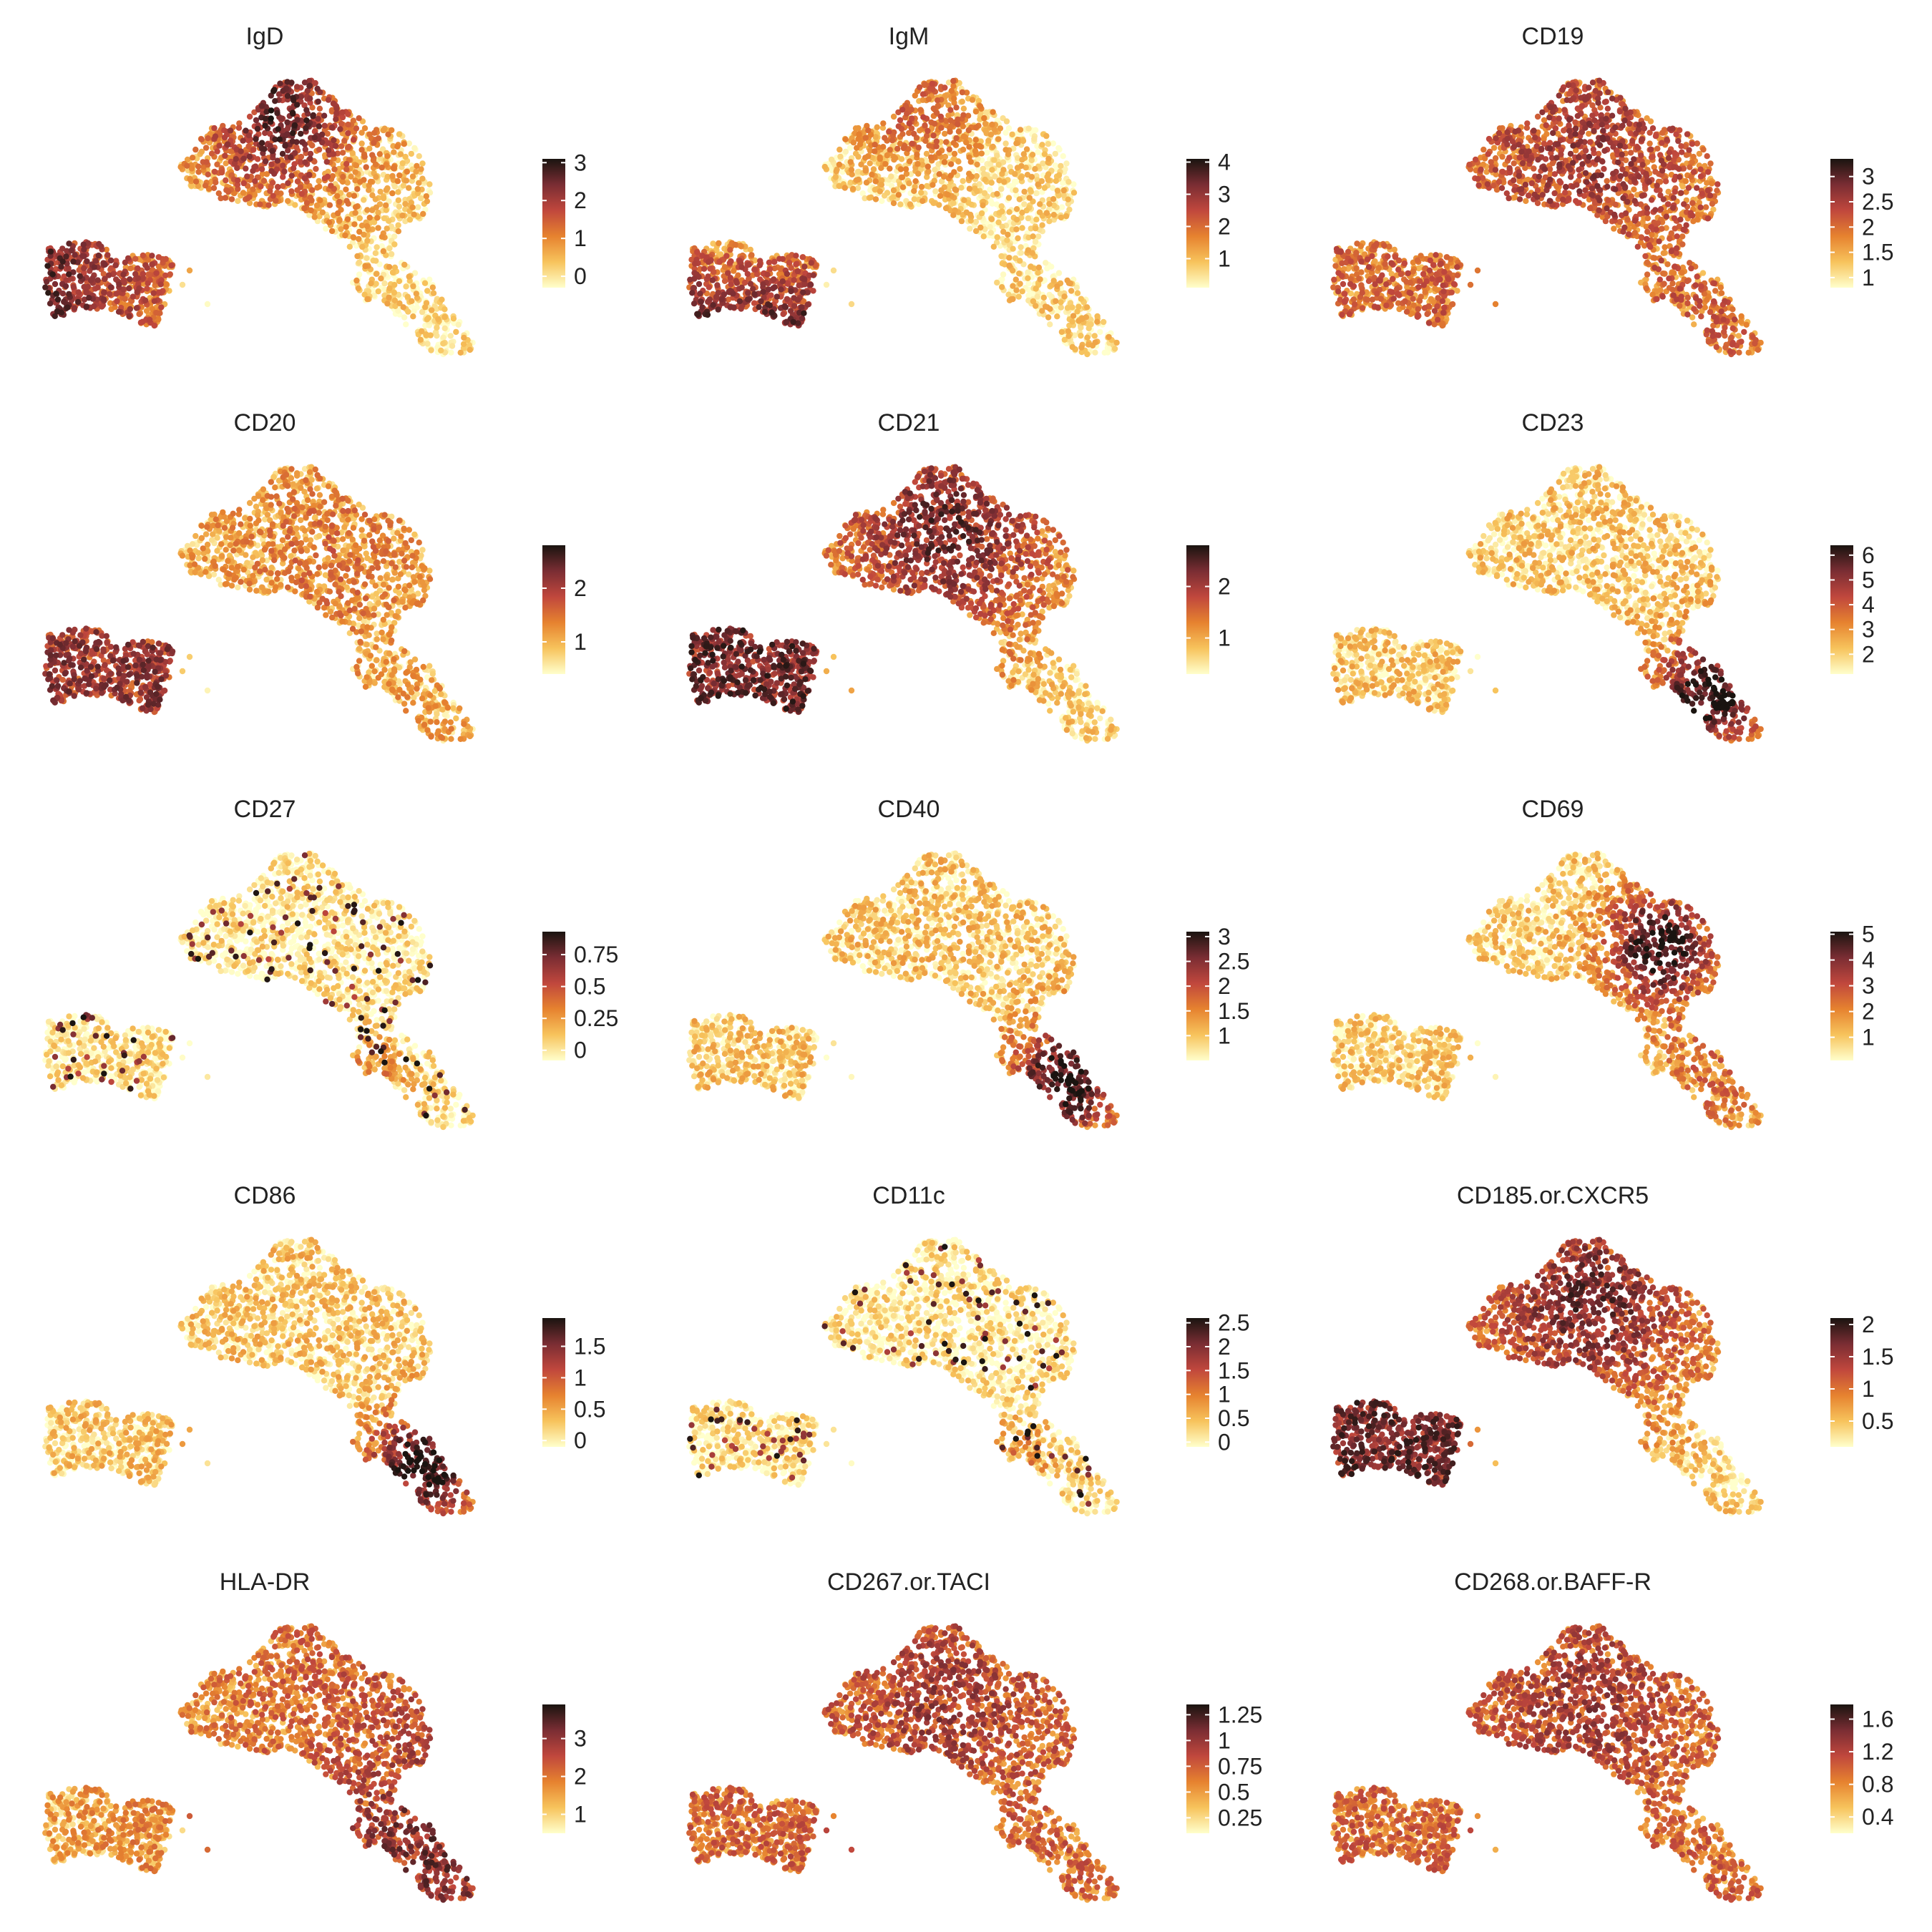 The image size is (1932, 1932). What do you see at coordinates (1611, 217) in the screenshot?
I see `feature-scatter-svg: 11.522.53` at bounding box center [1611, 217].